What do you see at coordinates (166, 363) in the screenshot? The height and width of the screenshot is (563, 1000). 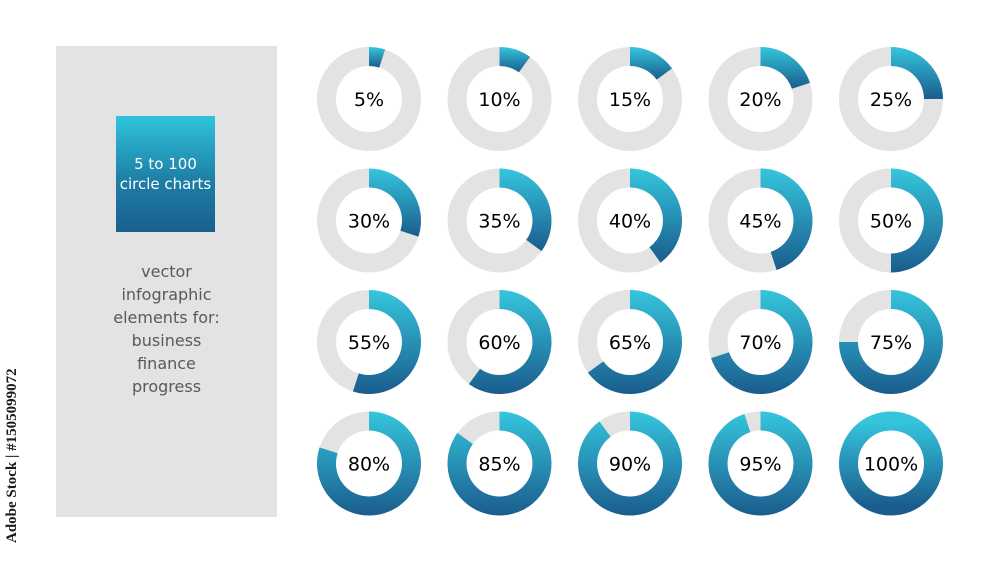 I see `description-line: finance` at bounding box center [166, 363].